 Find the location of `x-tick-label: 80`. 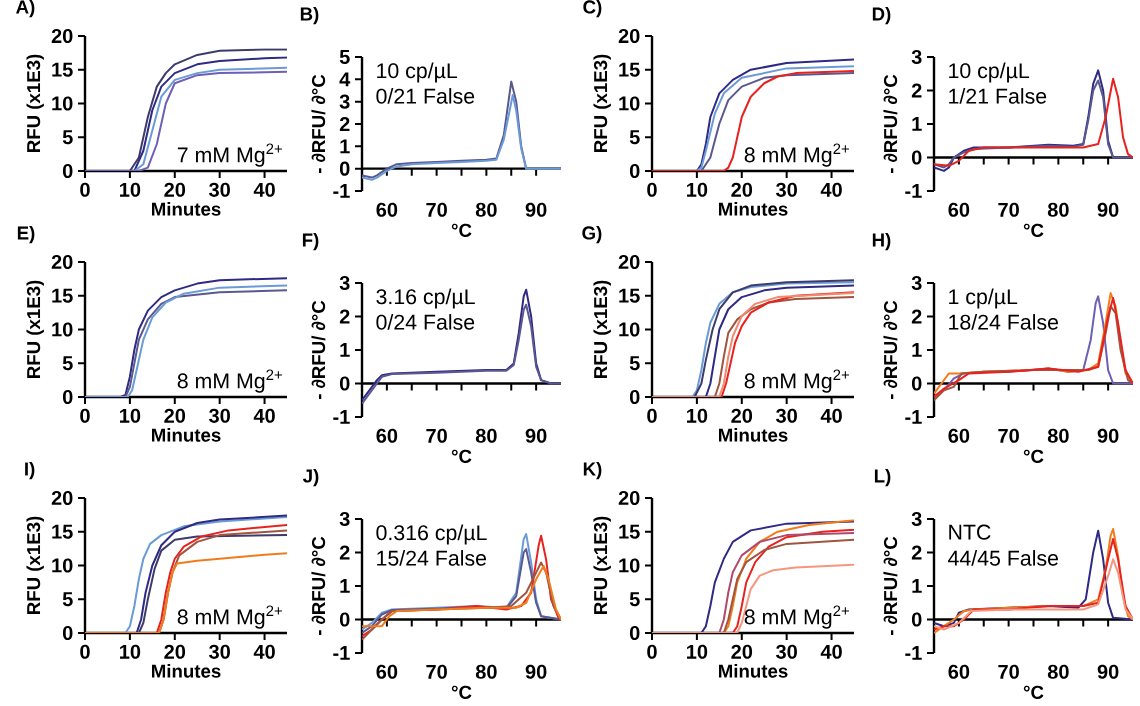

x-tick-label: 80 is located at coordinates (1058, 671).